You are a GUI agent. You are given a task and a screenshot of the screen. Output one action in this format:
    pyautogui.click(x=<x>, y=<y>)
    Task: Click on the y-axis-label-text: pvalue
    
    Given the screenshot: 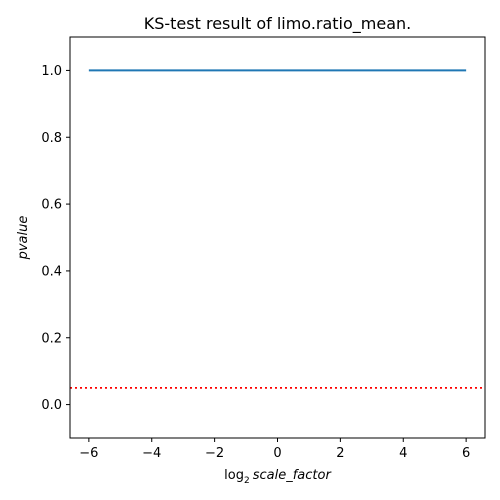 What is the action you would take?
    pyautogui.click(x=23, y=238)
    